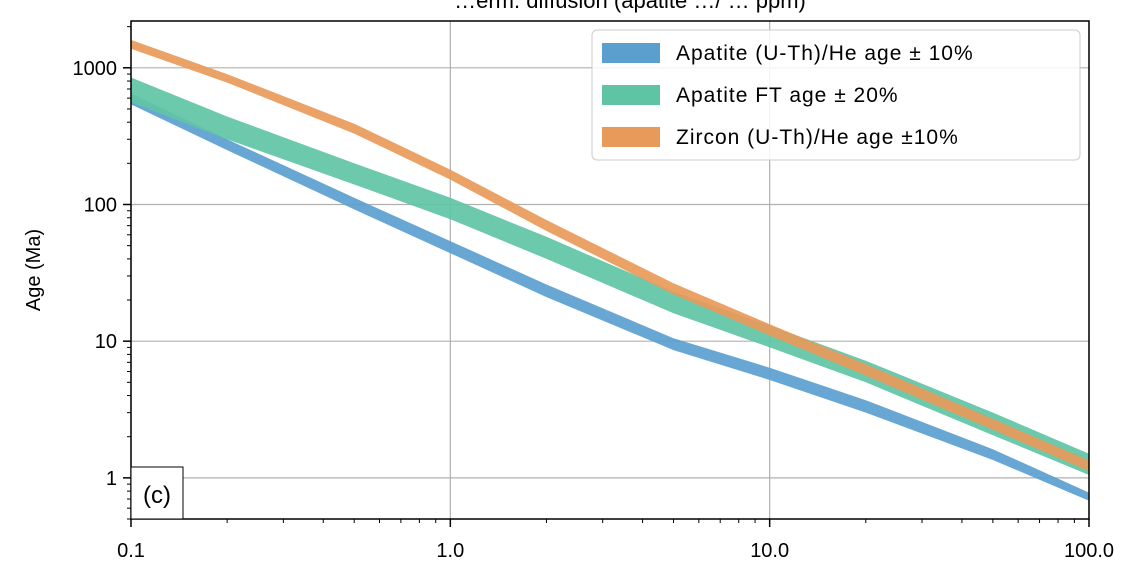  What do you see at coordinates (34, 270) in the screenshot?
I see `y-axis-label: Age (Ma)` at bounding box center [34, 270].